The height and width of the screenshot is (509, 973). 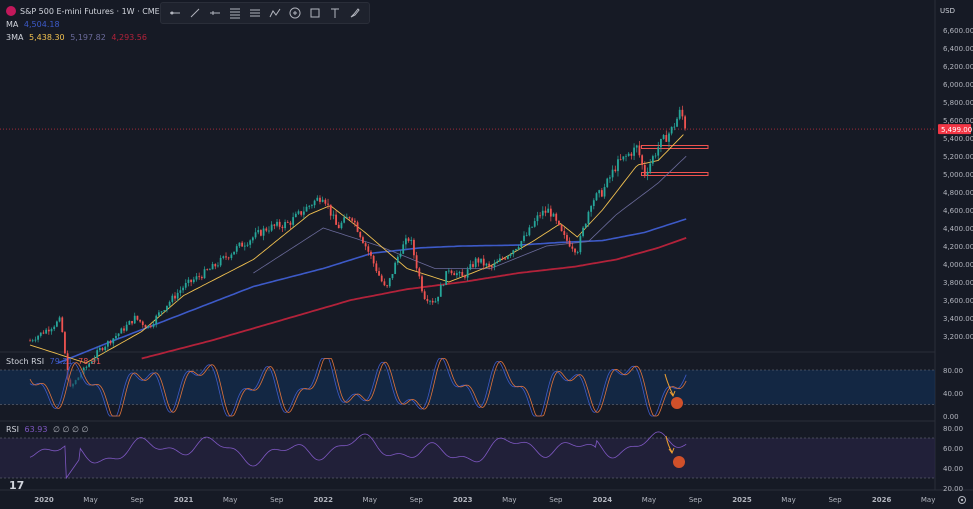 I want to click on drawing-toolbar, so click(x=265, y=13).